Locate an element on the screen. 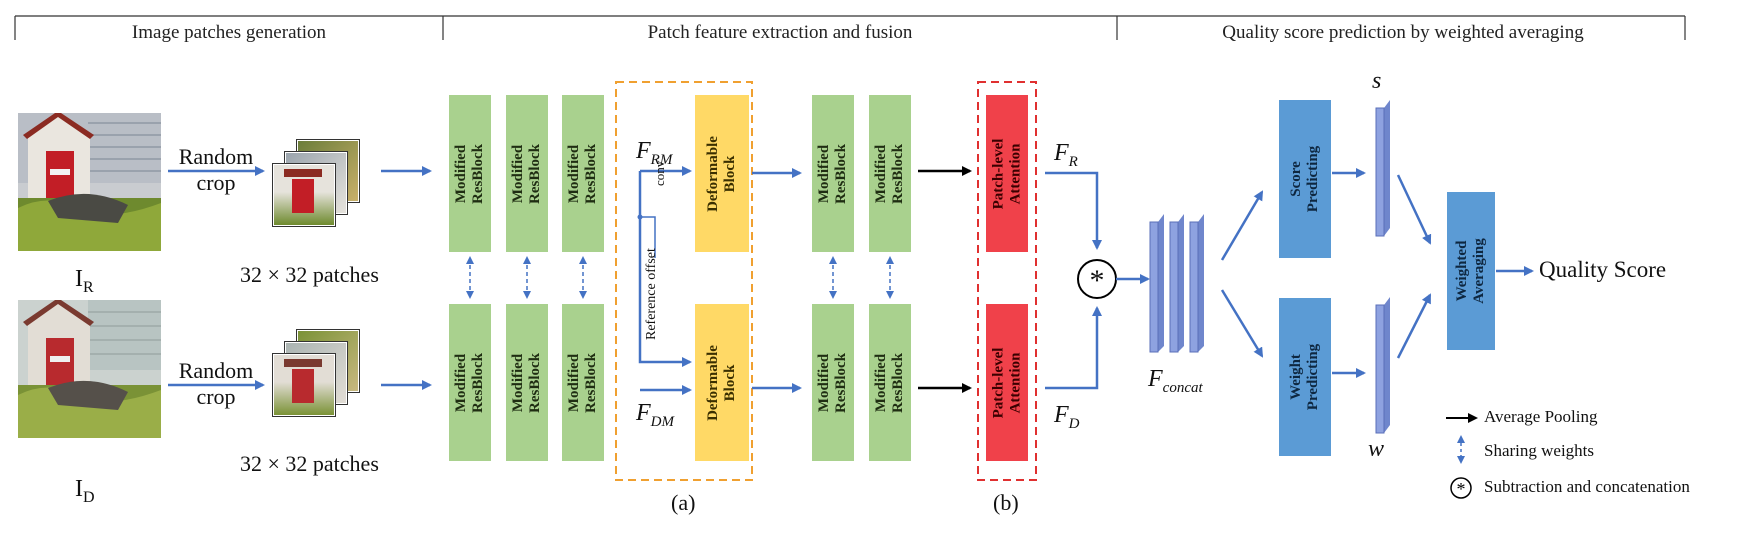  reference-image-label: IR is located at coordinates (84, 281).